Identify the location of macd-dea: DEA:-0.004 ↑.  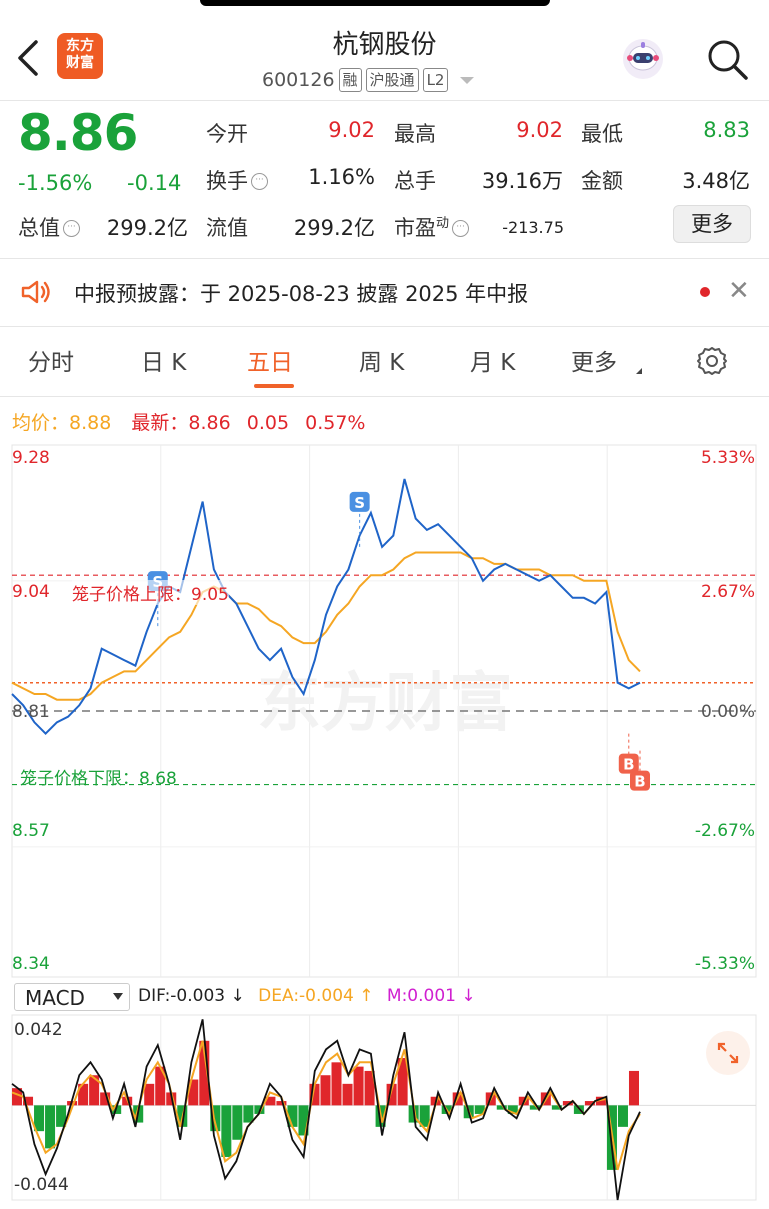
(316, 996).